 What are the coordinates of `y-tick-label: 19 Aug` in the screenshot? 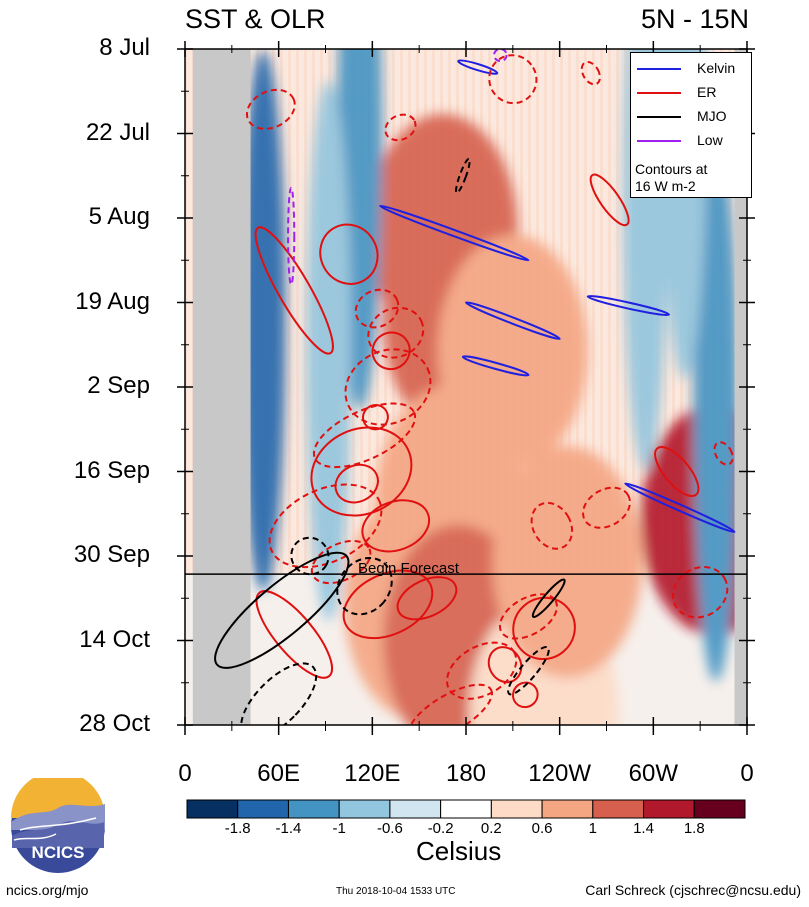 It's located at (112, 301).